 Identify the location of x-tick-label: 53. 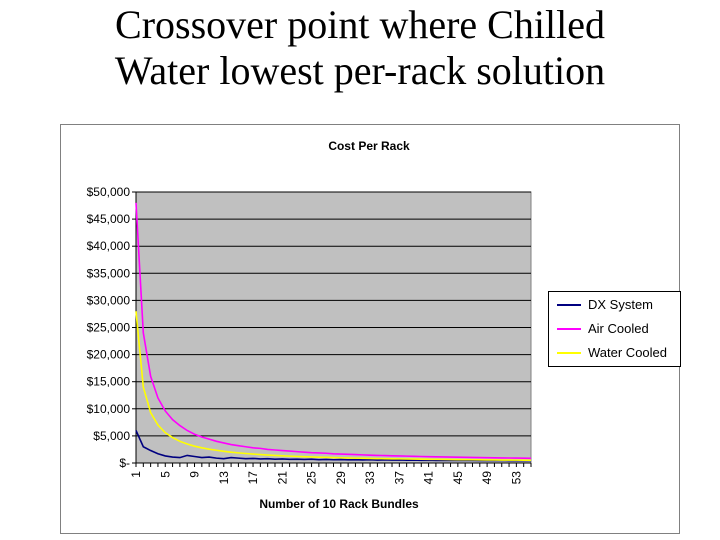
(516, 478).